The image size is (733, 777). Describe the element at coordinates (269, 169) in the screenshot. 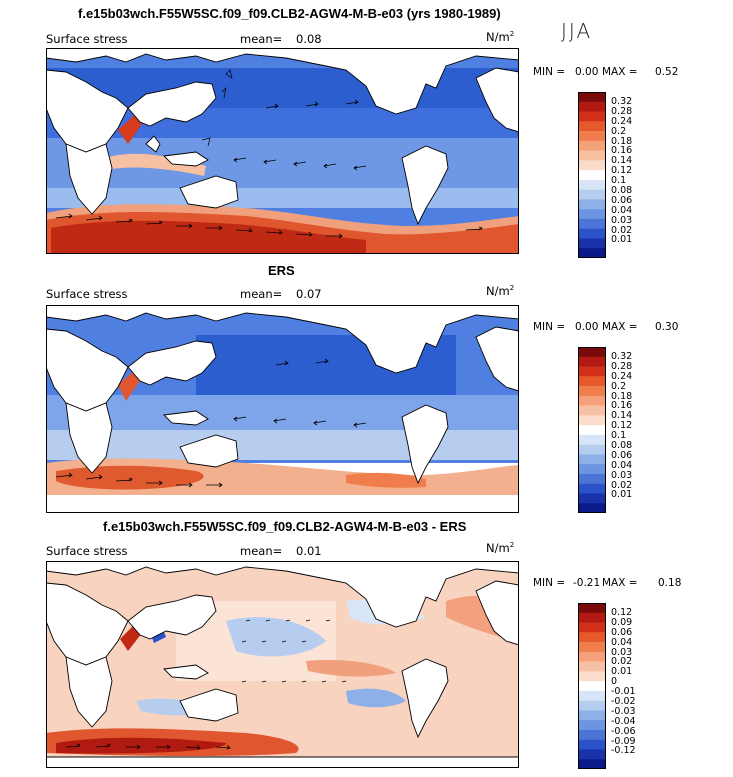

I see `panel-1-wind-arrows` at that location.